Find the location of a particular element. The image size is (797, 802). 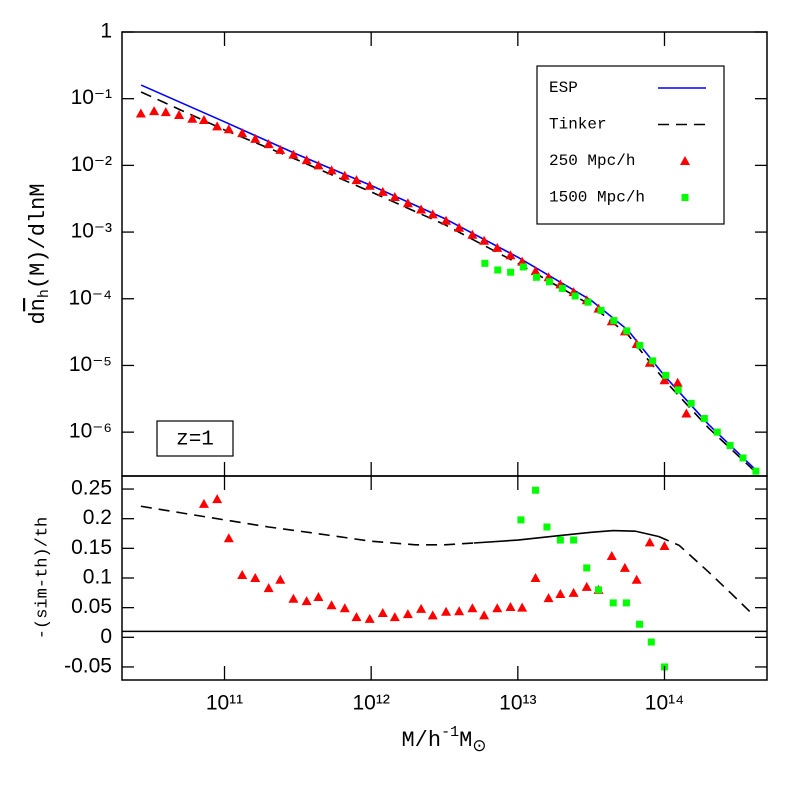

y-axis-label: dnh(M)/dlnM is located at coordinates (39, 253).